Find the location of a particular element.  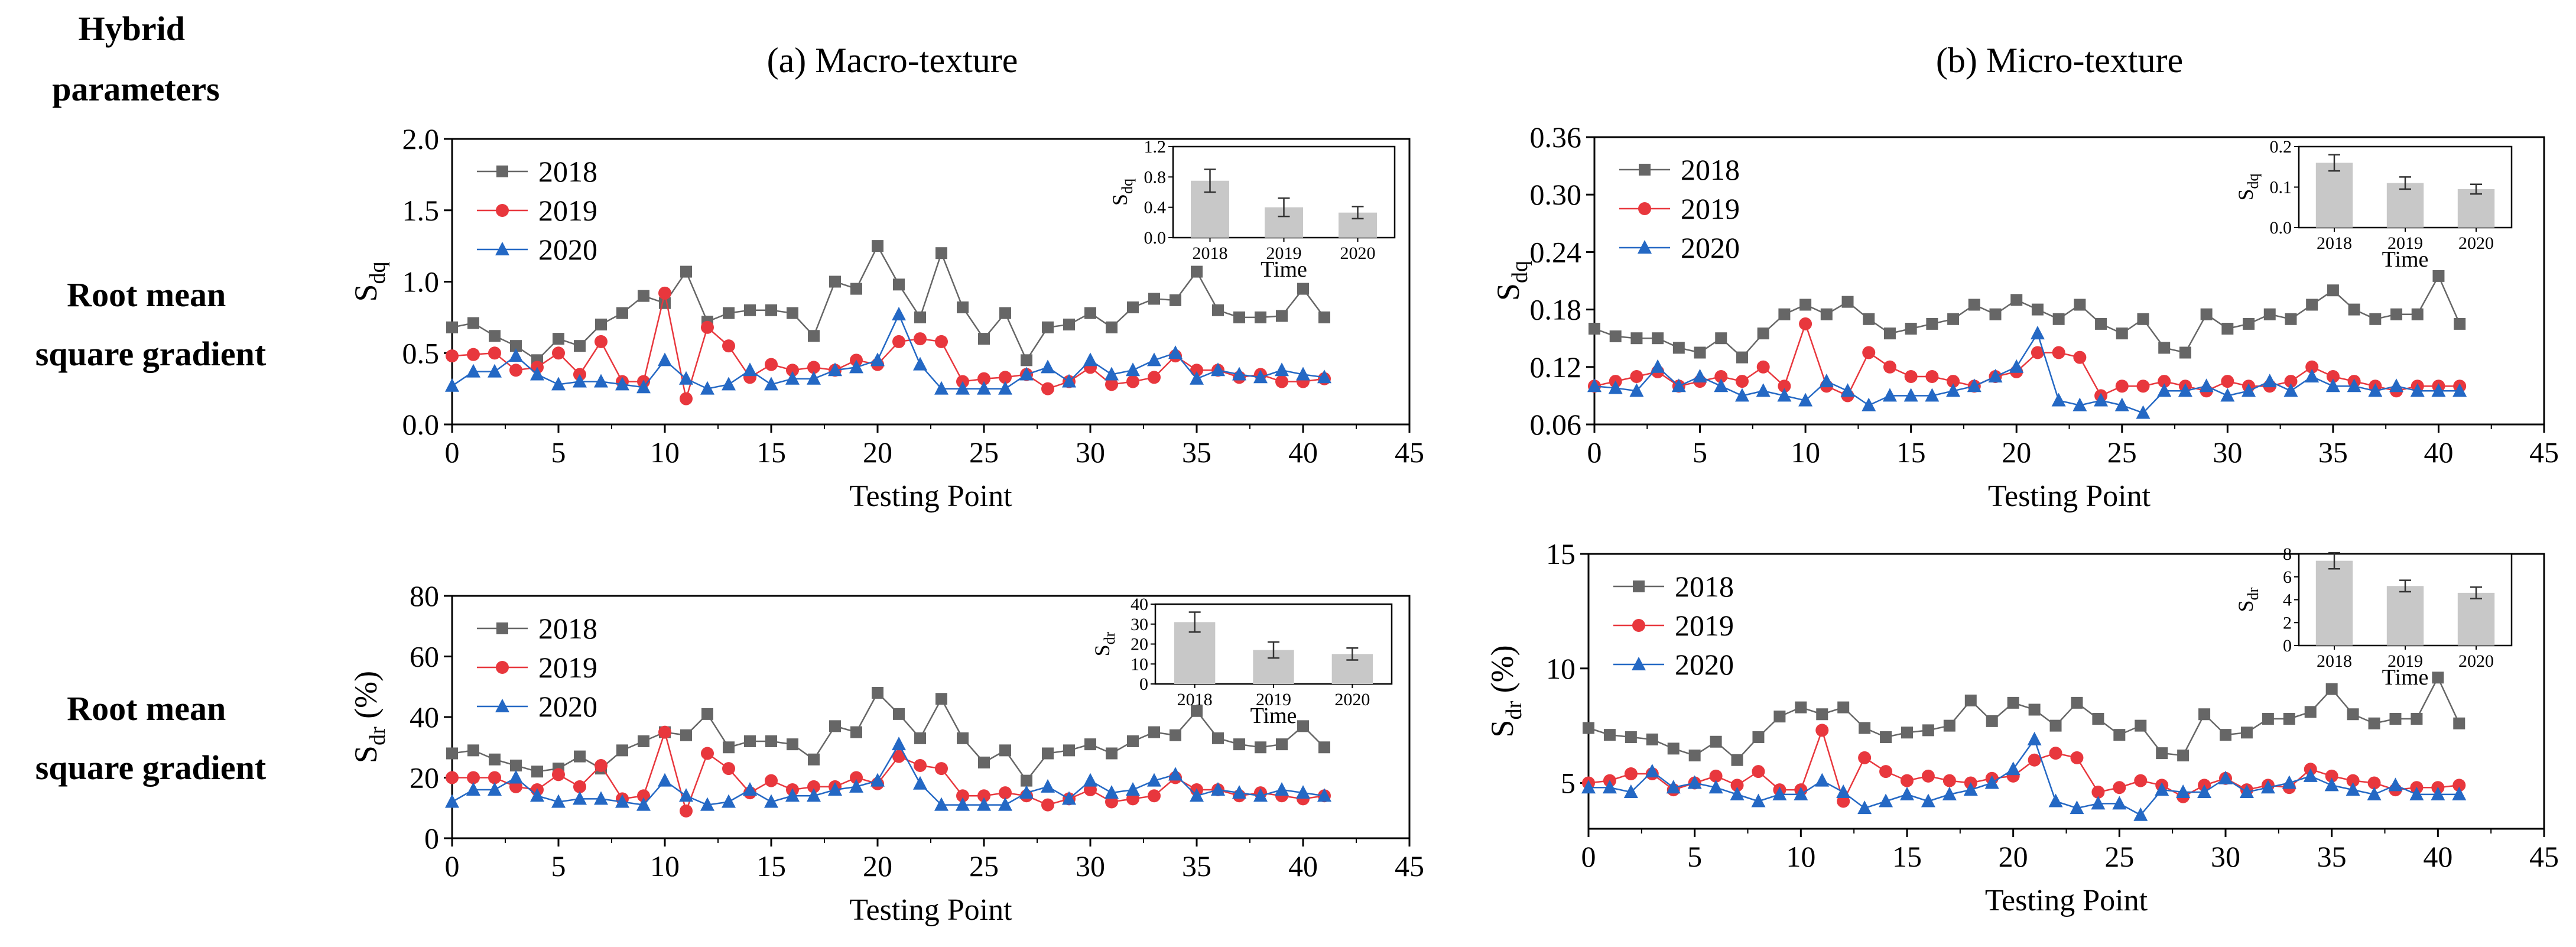

y-axis-label-sub: dq is located at coordinates (1520, 272).